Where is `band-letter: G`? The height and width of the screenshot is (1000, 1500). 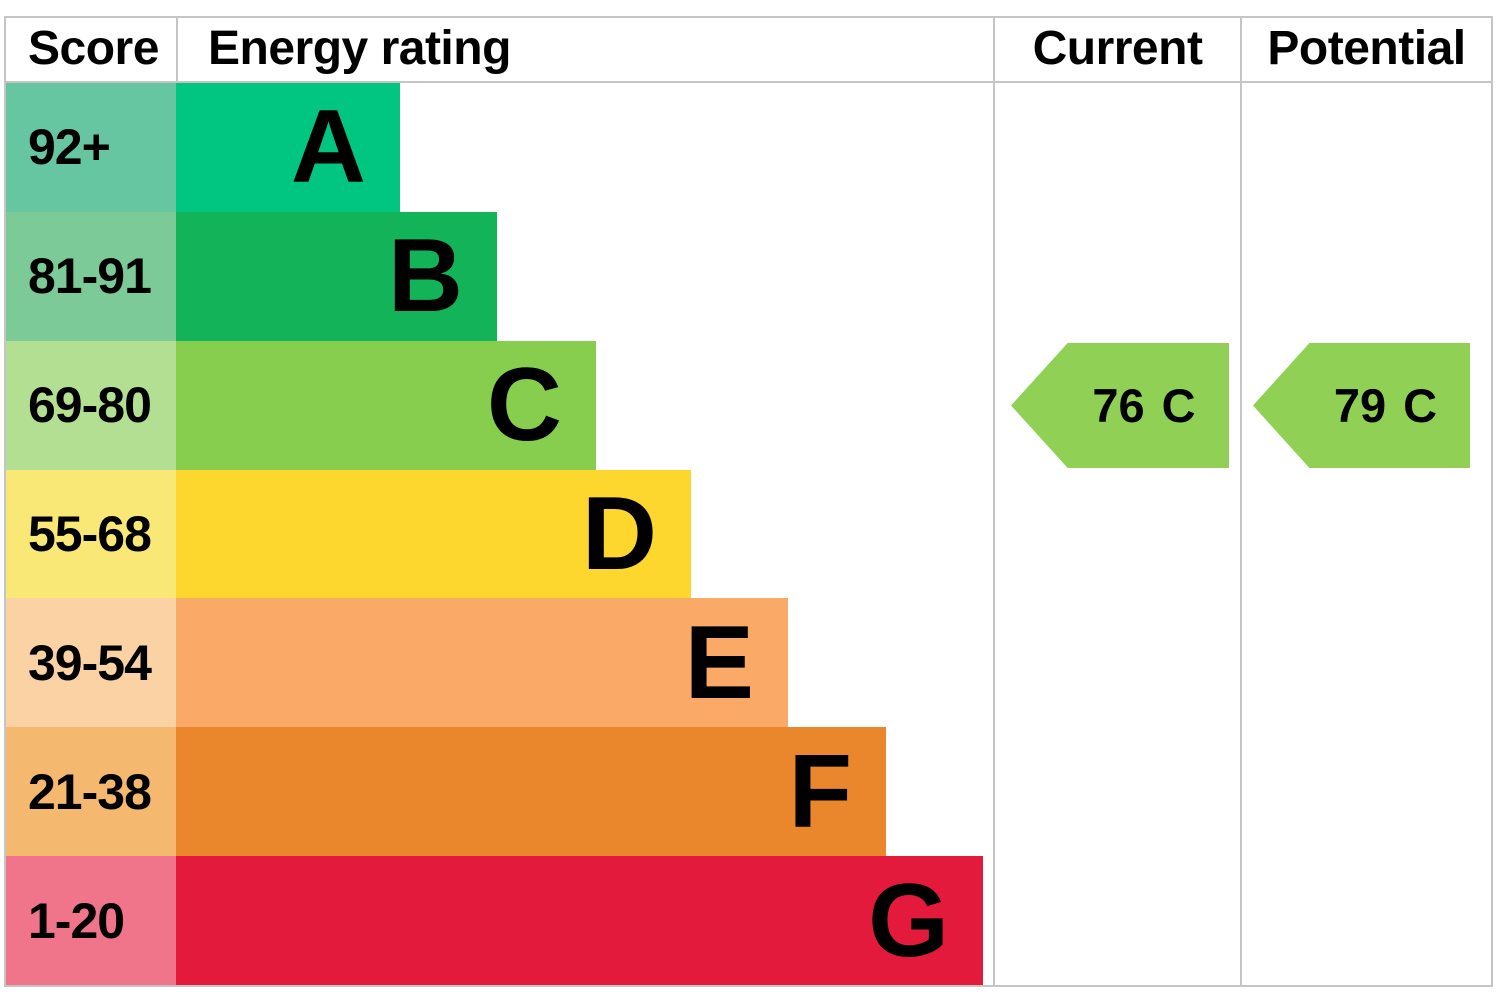
band-letter: G is located at coordinates (908, 920).